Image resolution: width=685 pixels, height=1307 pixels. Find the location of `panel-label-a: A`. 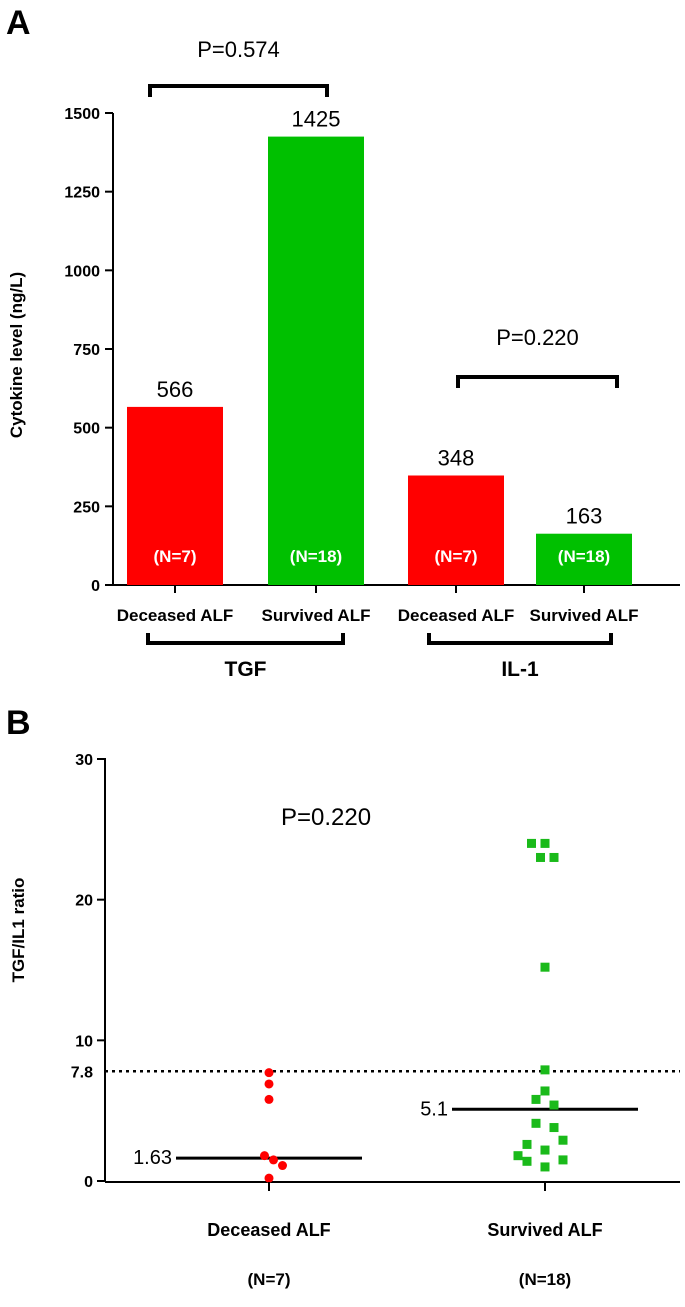

panel-label-a: A is located at coordinates (18, 23).